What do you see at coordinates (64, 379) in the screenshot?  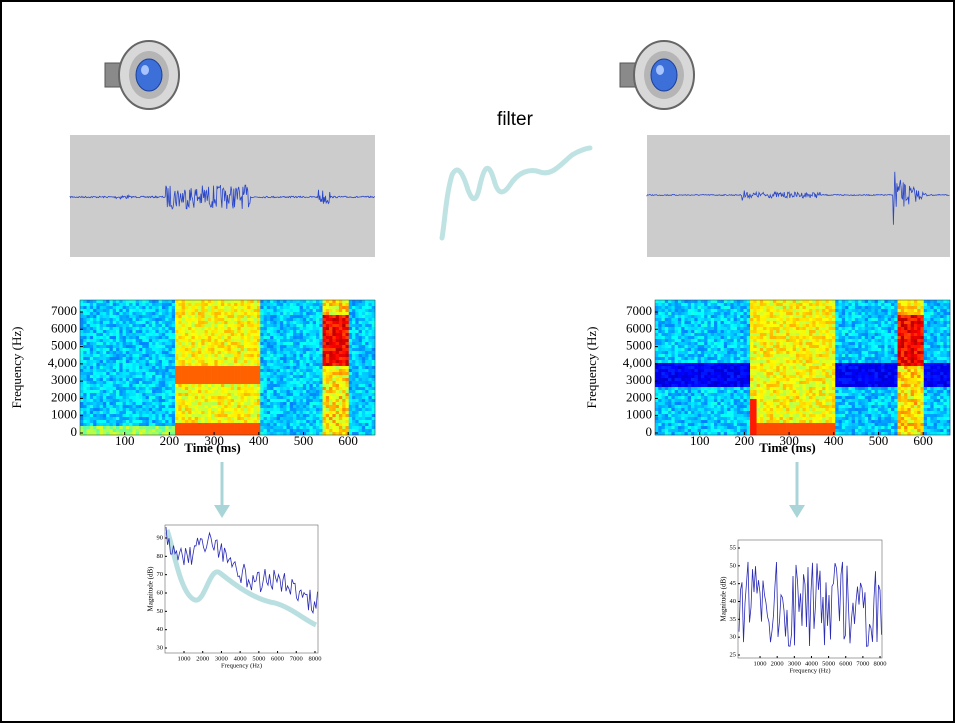 I see `y-tick-label: 3000` at bounding box center [64, 379].